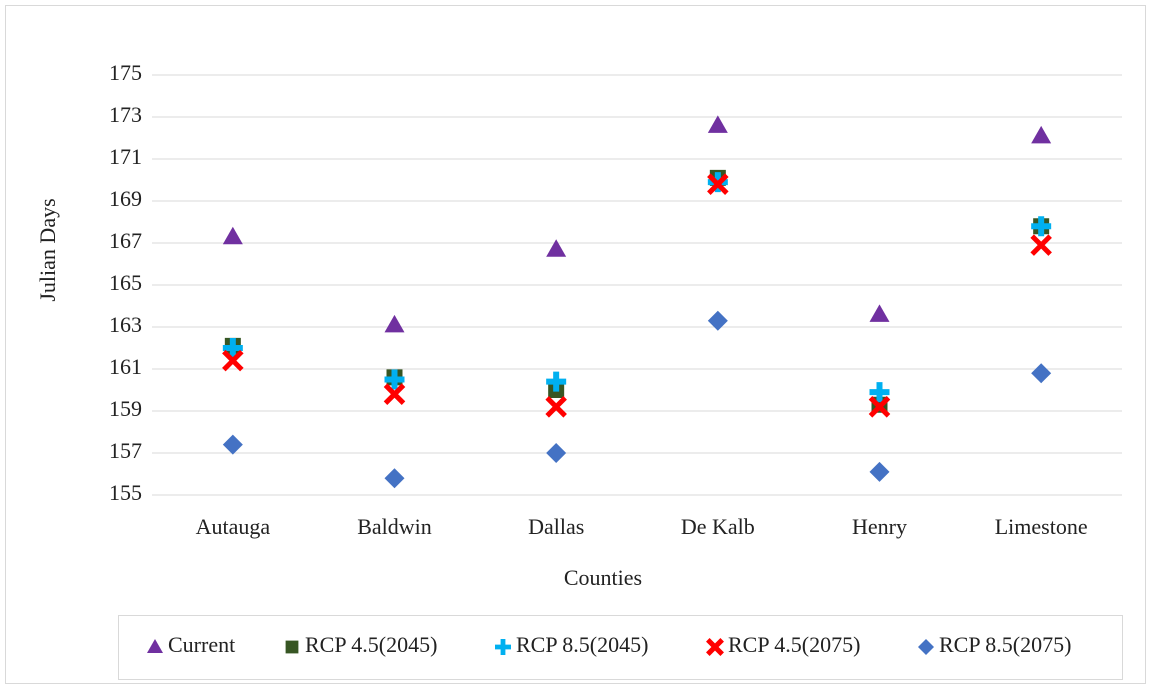  What do you see at coordinates (718, 526) in the screenshot?
I see `x-tick-label: De Kalb` at bounding box center [718, 526].